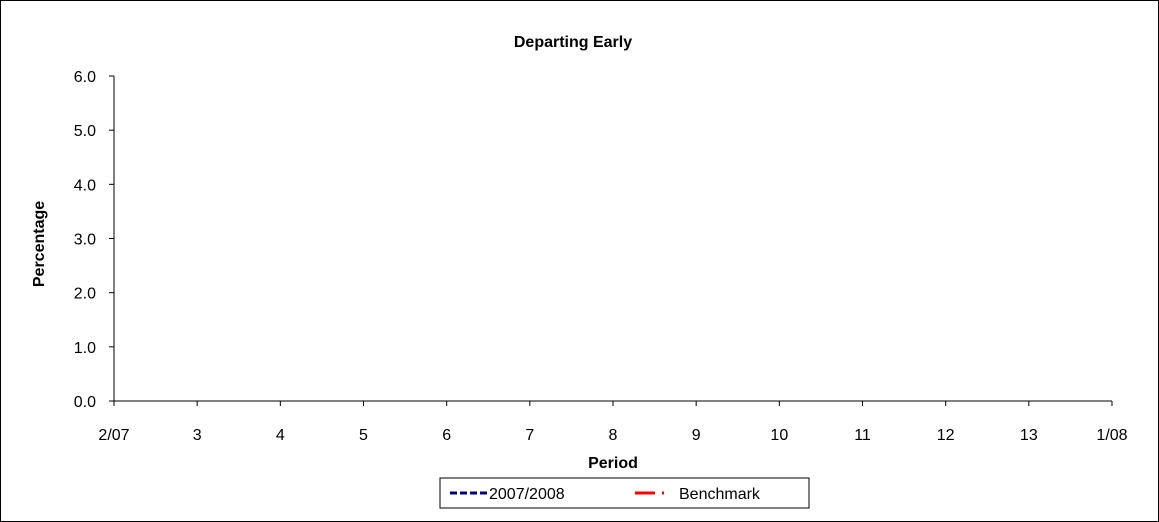 Image resolution: width=1159 pixels, height=522 pixels. What do you see at coordinates (85, 402) in the screenshot?
I see `y-tick-label: 0.0` at bounding box center [85, 402].